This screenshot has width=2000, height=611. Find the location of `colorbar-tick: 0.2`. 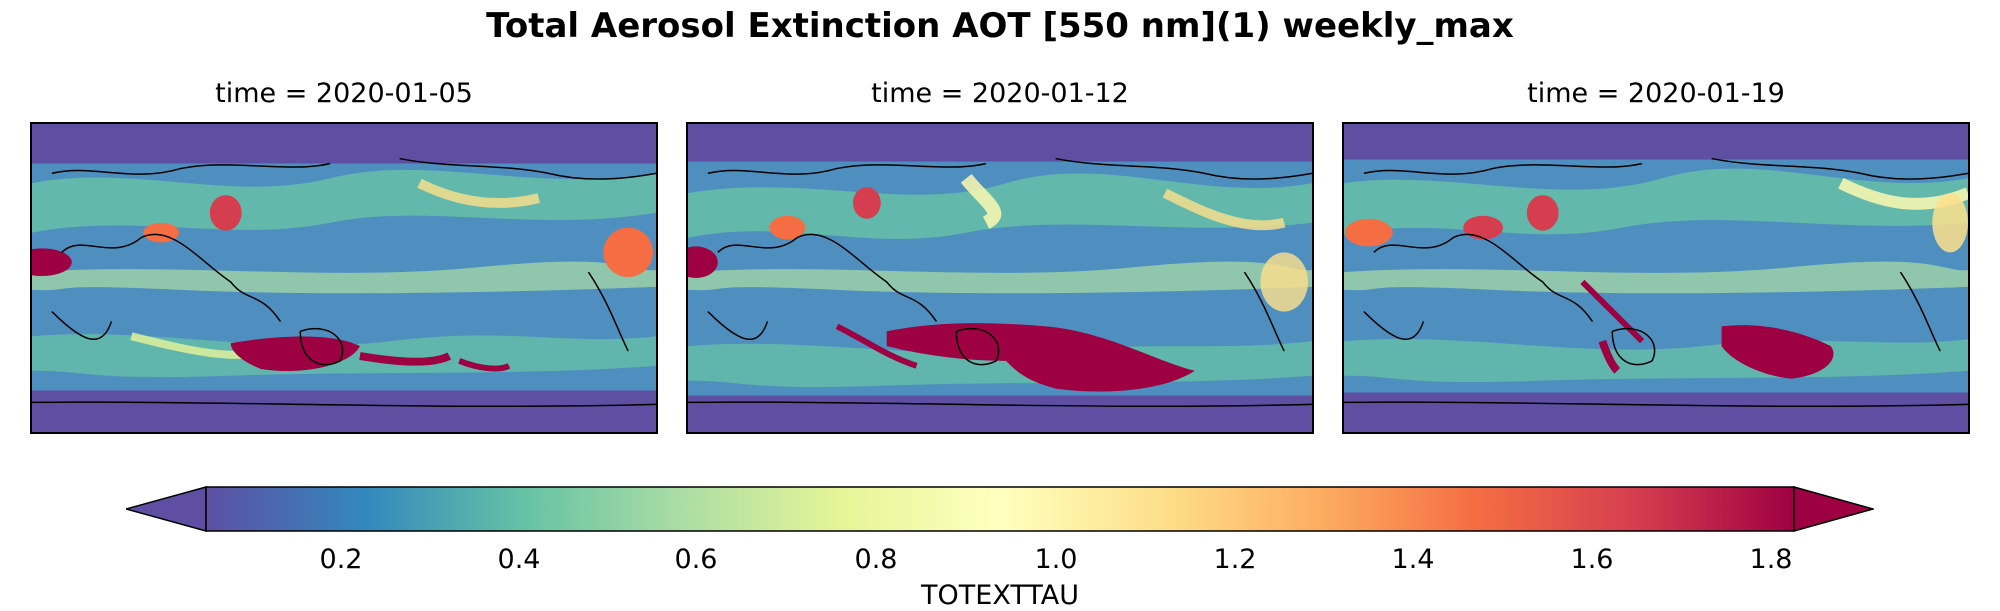

colorbar-tick: 0.2 is located at coordinates (341, 559).